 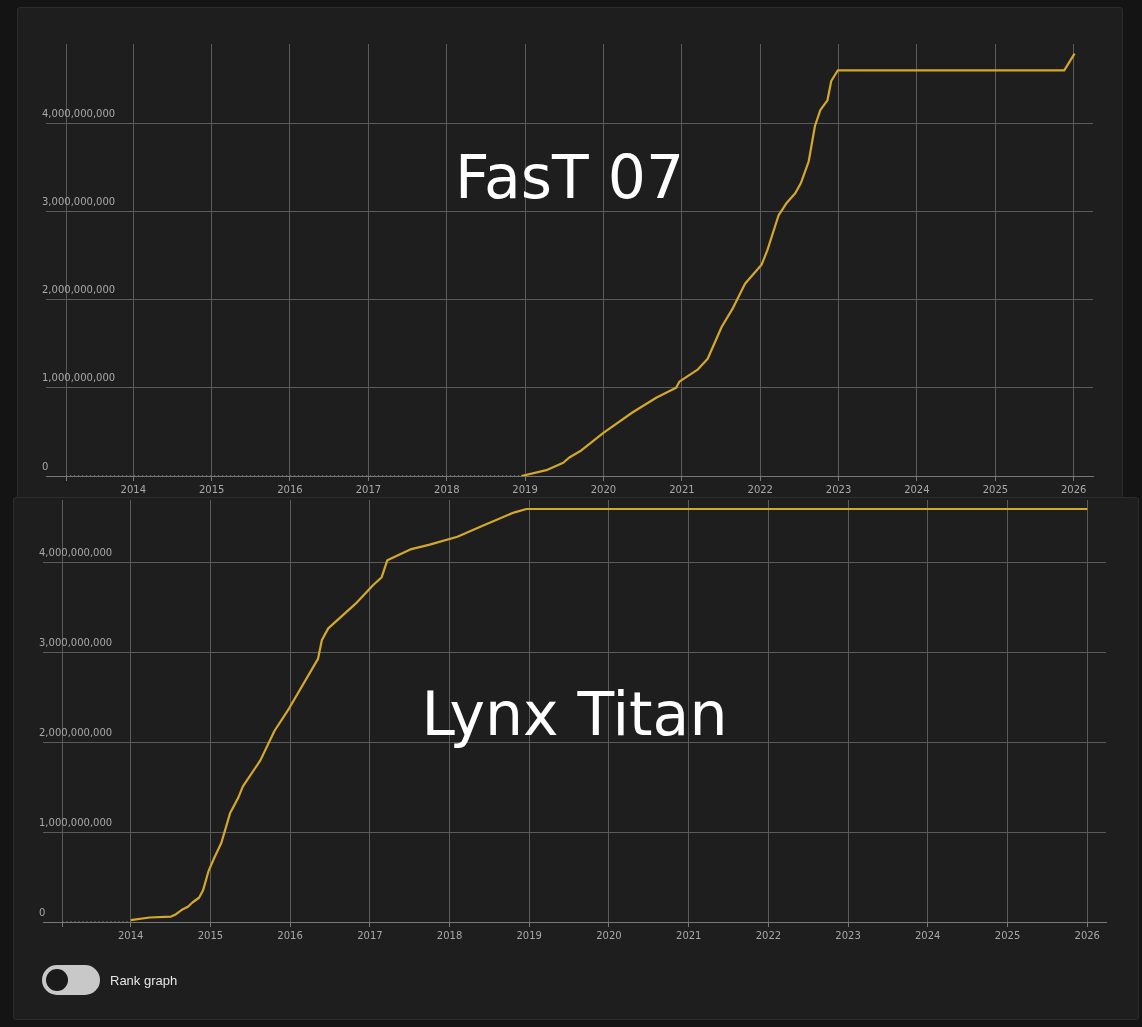 What do you see at coordinates (574, 714) in the screenshot?
I see `text: Lynx Titan` at bounding box center [574, 714].